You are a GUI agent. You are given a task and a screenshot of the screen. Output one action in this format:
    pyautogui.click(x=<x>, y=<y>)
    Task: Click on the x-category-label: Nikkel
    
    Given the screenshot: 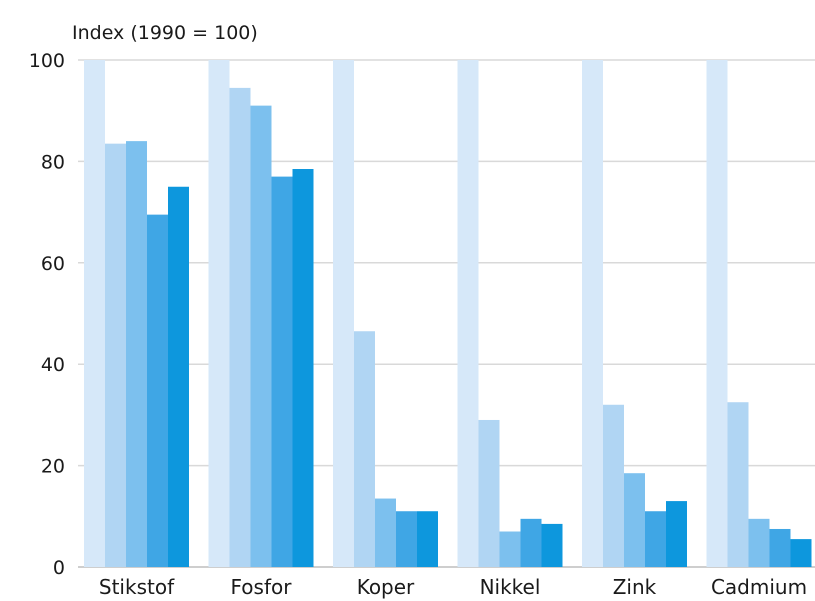 What is the action you would take?
    pyautogui.click(x=510, y=587)
    